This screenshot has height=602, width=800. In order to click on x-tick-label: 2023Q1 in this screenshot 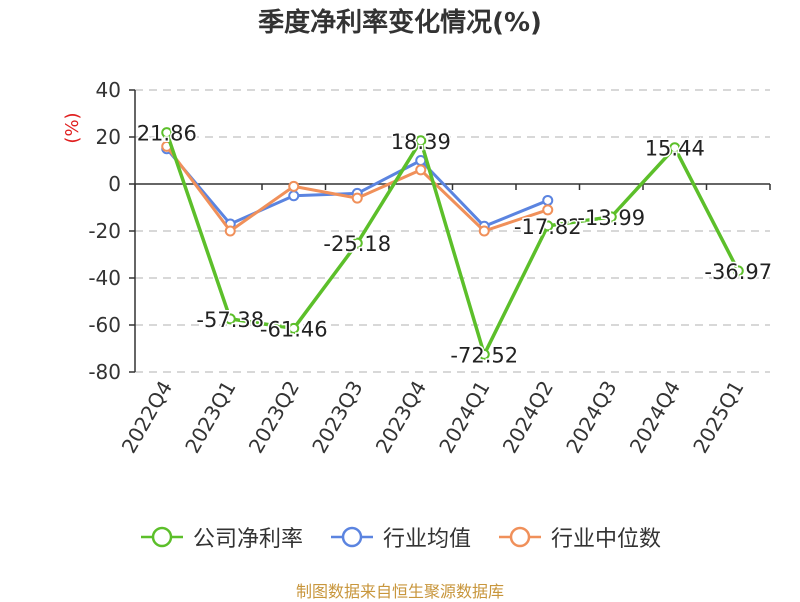, I will do `click(210, 417)`.